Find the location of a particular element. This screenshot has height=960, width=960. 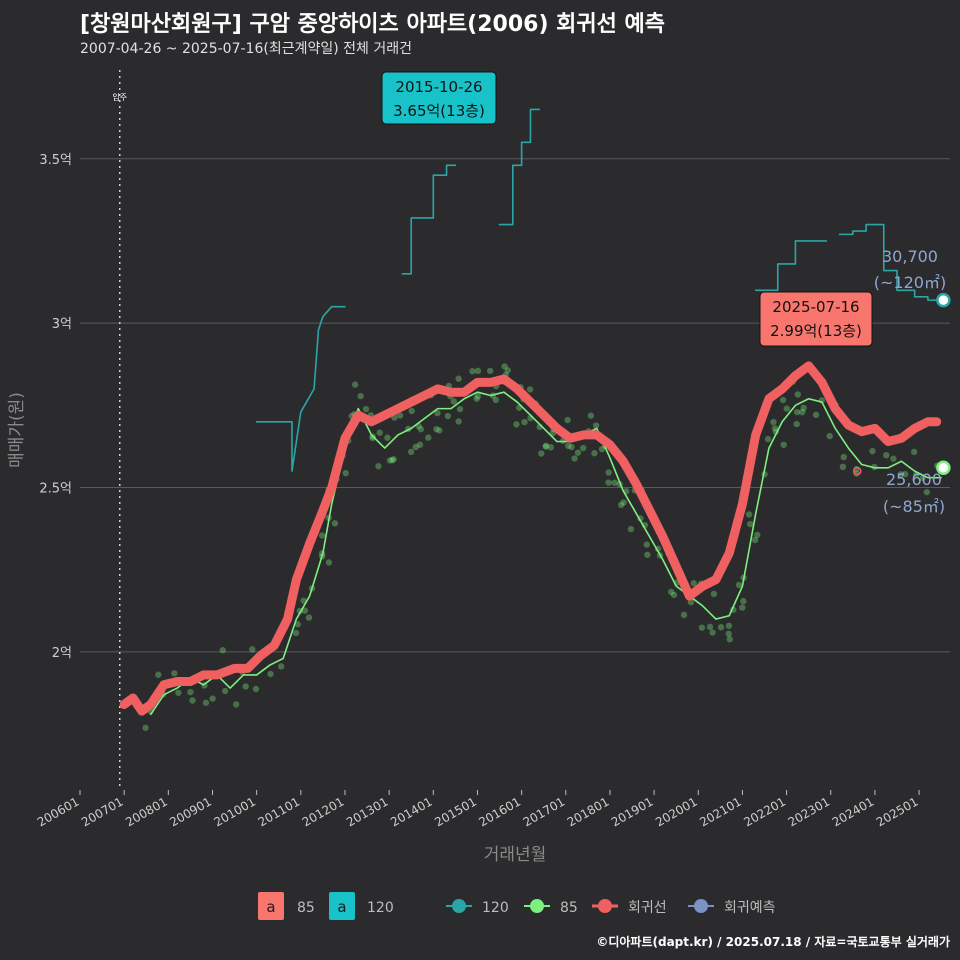

x-tick-label: 202401 is located at coordinates (853, 811).